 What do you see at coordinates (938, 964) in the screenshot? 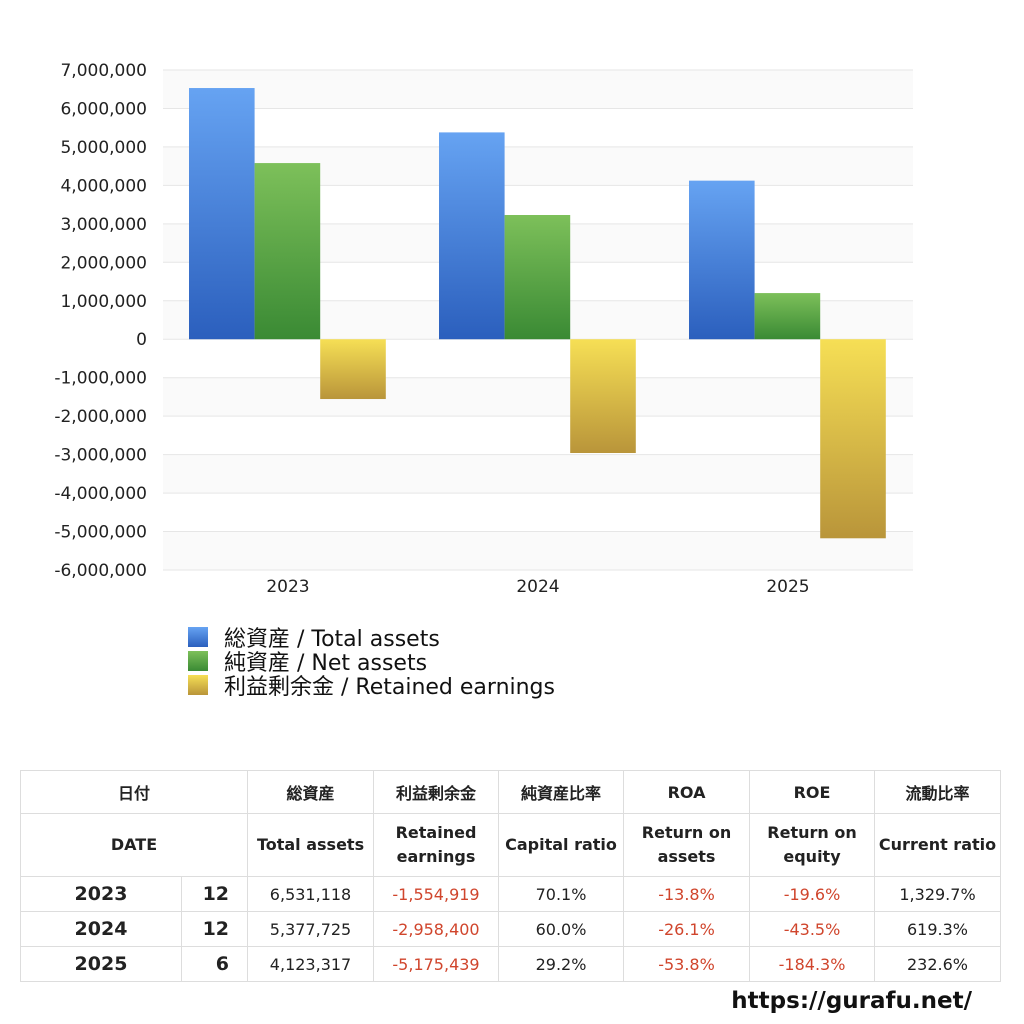
I see `cell-current-ratio: 232.6%` at bounding box center [938, 964].